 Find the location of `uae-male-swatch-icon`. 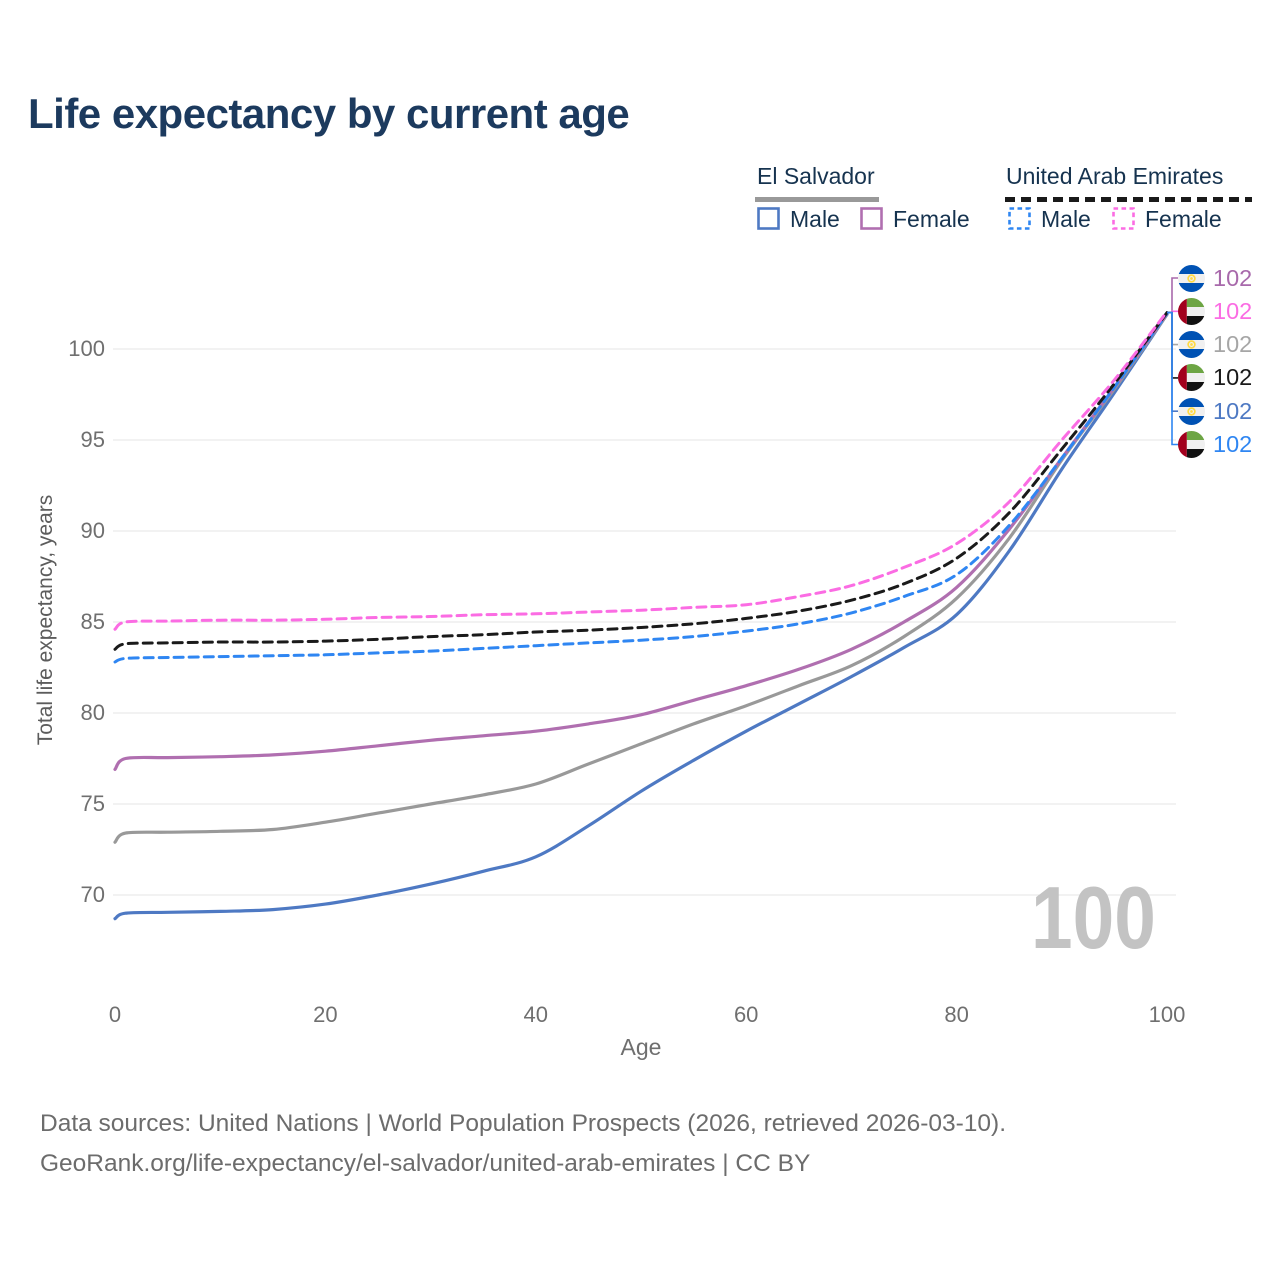

uae-male-swatch-icon is located at coordinates (1019, 218).